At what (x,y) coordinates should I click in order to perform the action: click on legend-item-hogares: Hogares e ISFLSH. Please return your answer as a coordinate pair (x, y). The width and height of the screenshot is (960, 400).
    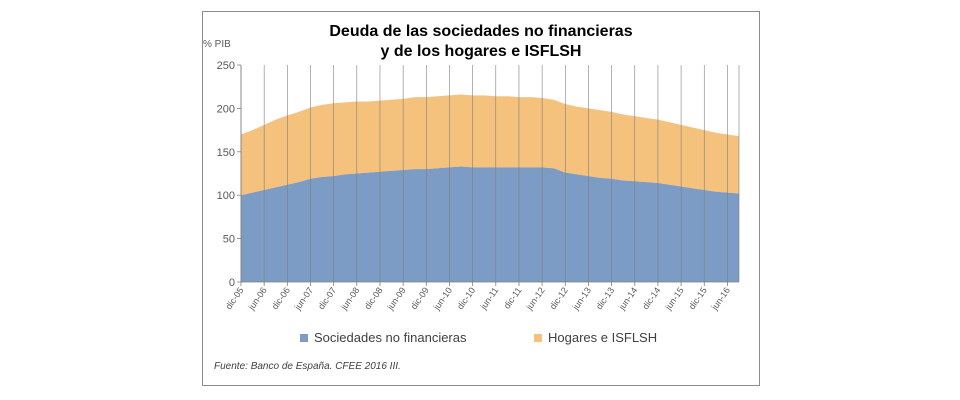
    Looking at the image, I should click on (595, 337).